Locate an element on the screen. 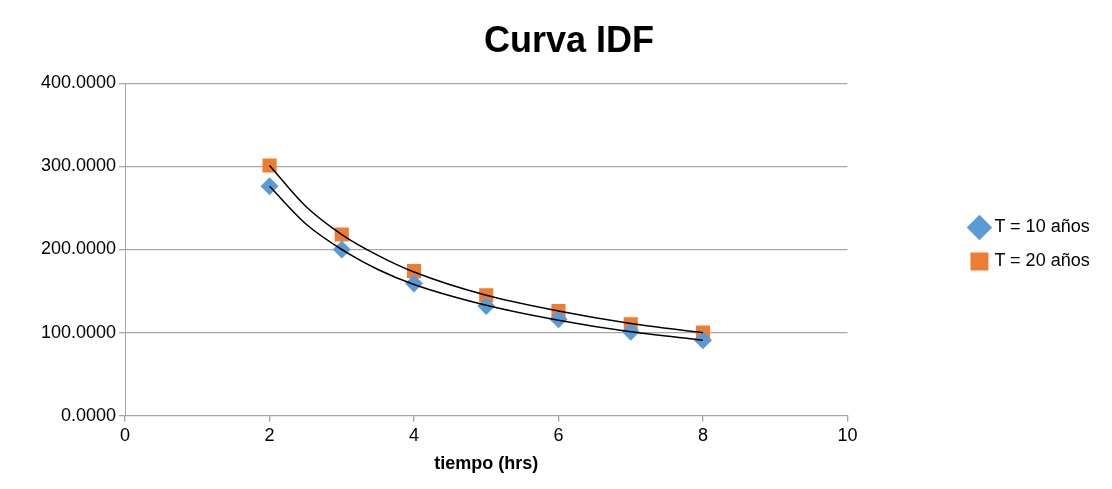  y-tick-label: 400.0000 is located at coordinates (79, 82).